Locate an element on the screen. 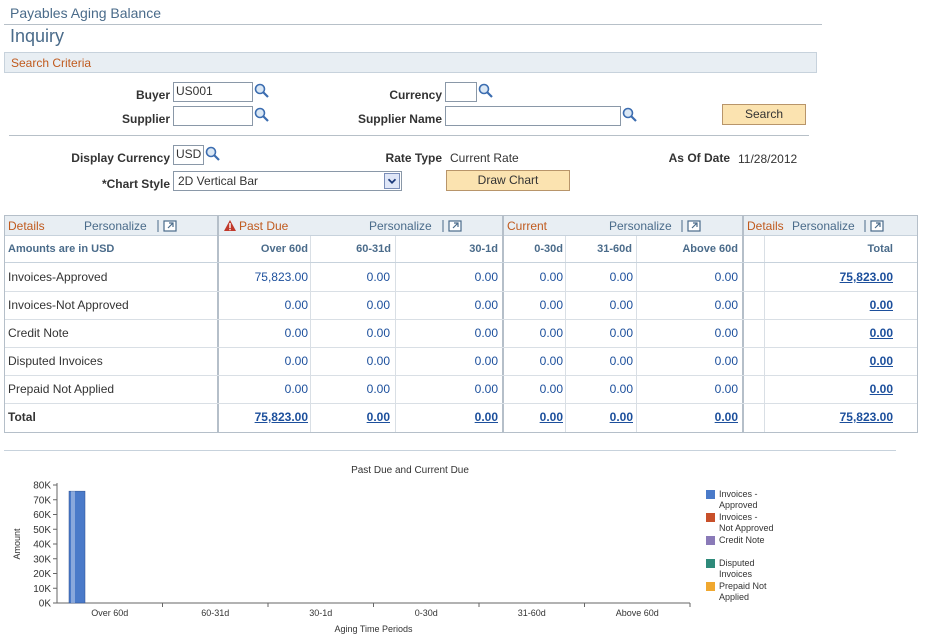 This screenshot has width=926, height=636. buyer-input: US001 is located at coordinates (213, 92).